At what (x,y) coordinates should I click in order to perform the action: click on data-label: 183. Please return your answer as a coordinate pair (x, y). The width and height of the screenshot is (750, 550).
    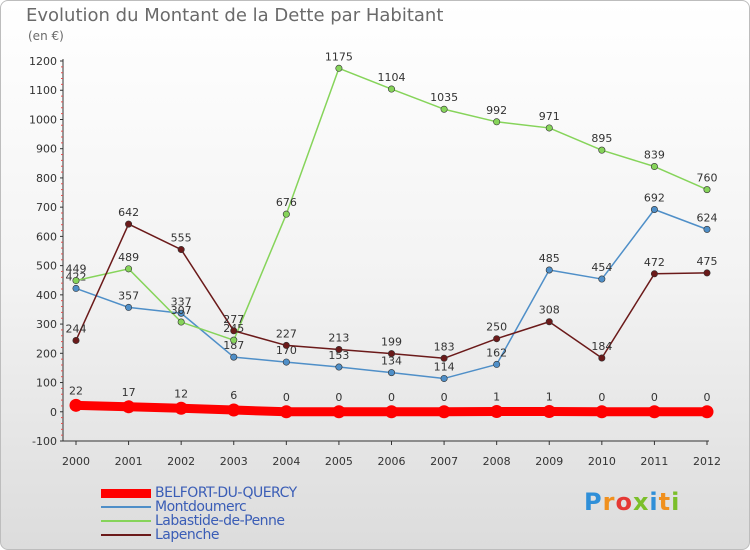
    Looking at the image, I should click on (444, 346).